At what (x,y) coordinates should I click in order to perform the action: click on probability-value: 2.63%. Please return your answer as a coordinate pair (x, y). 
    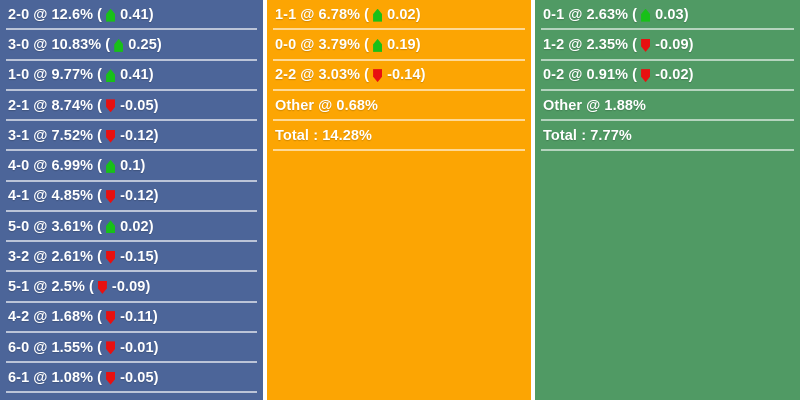
    Looking at the image, I should click on (607, 14).